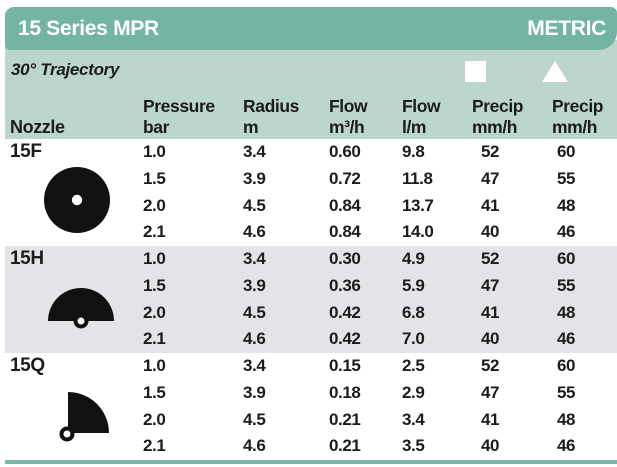 The height and width of the screenshot is (467, 617). I want to click on cell-flow-lm: 5.9, so click(413, 285).